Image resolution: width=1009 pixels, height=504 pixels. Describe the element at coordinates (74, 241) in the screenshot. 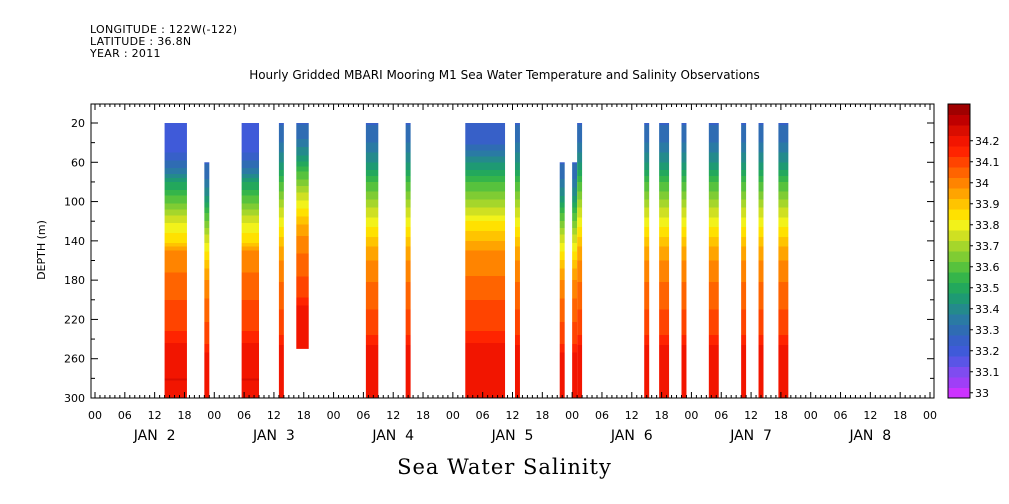

I see `y-tick-label: 140` at that location.